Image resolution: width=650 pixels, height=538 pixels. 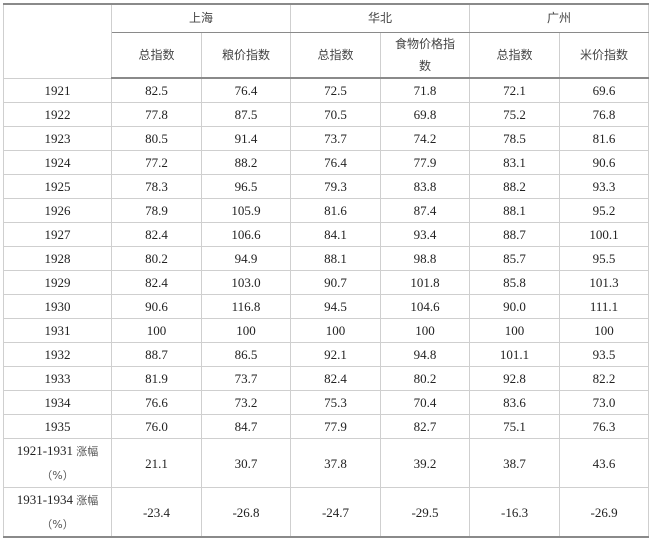 What do you see at coordinates (604, 512) in the screenshot?
I see `summary-value-cell: -26.9` at bounding box center [604, 512].